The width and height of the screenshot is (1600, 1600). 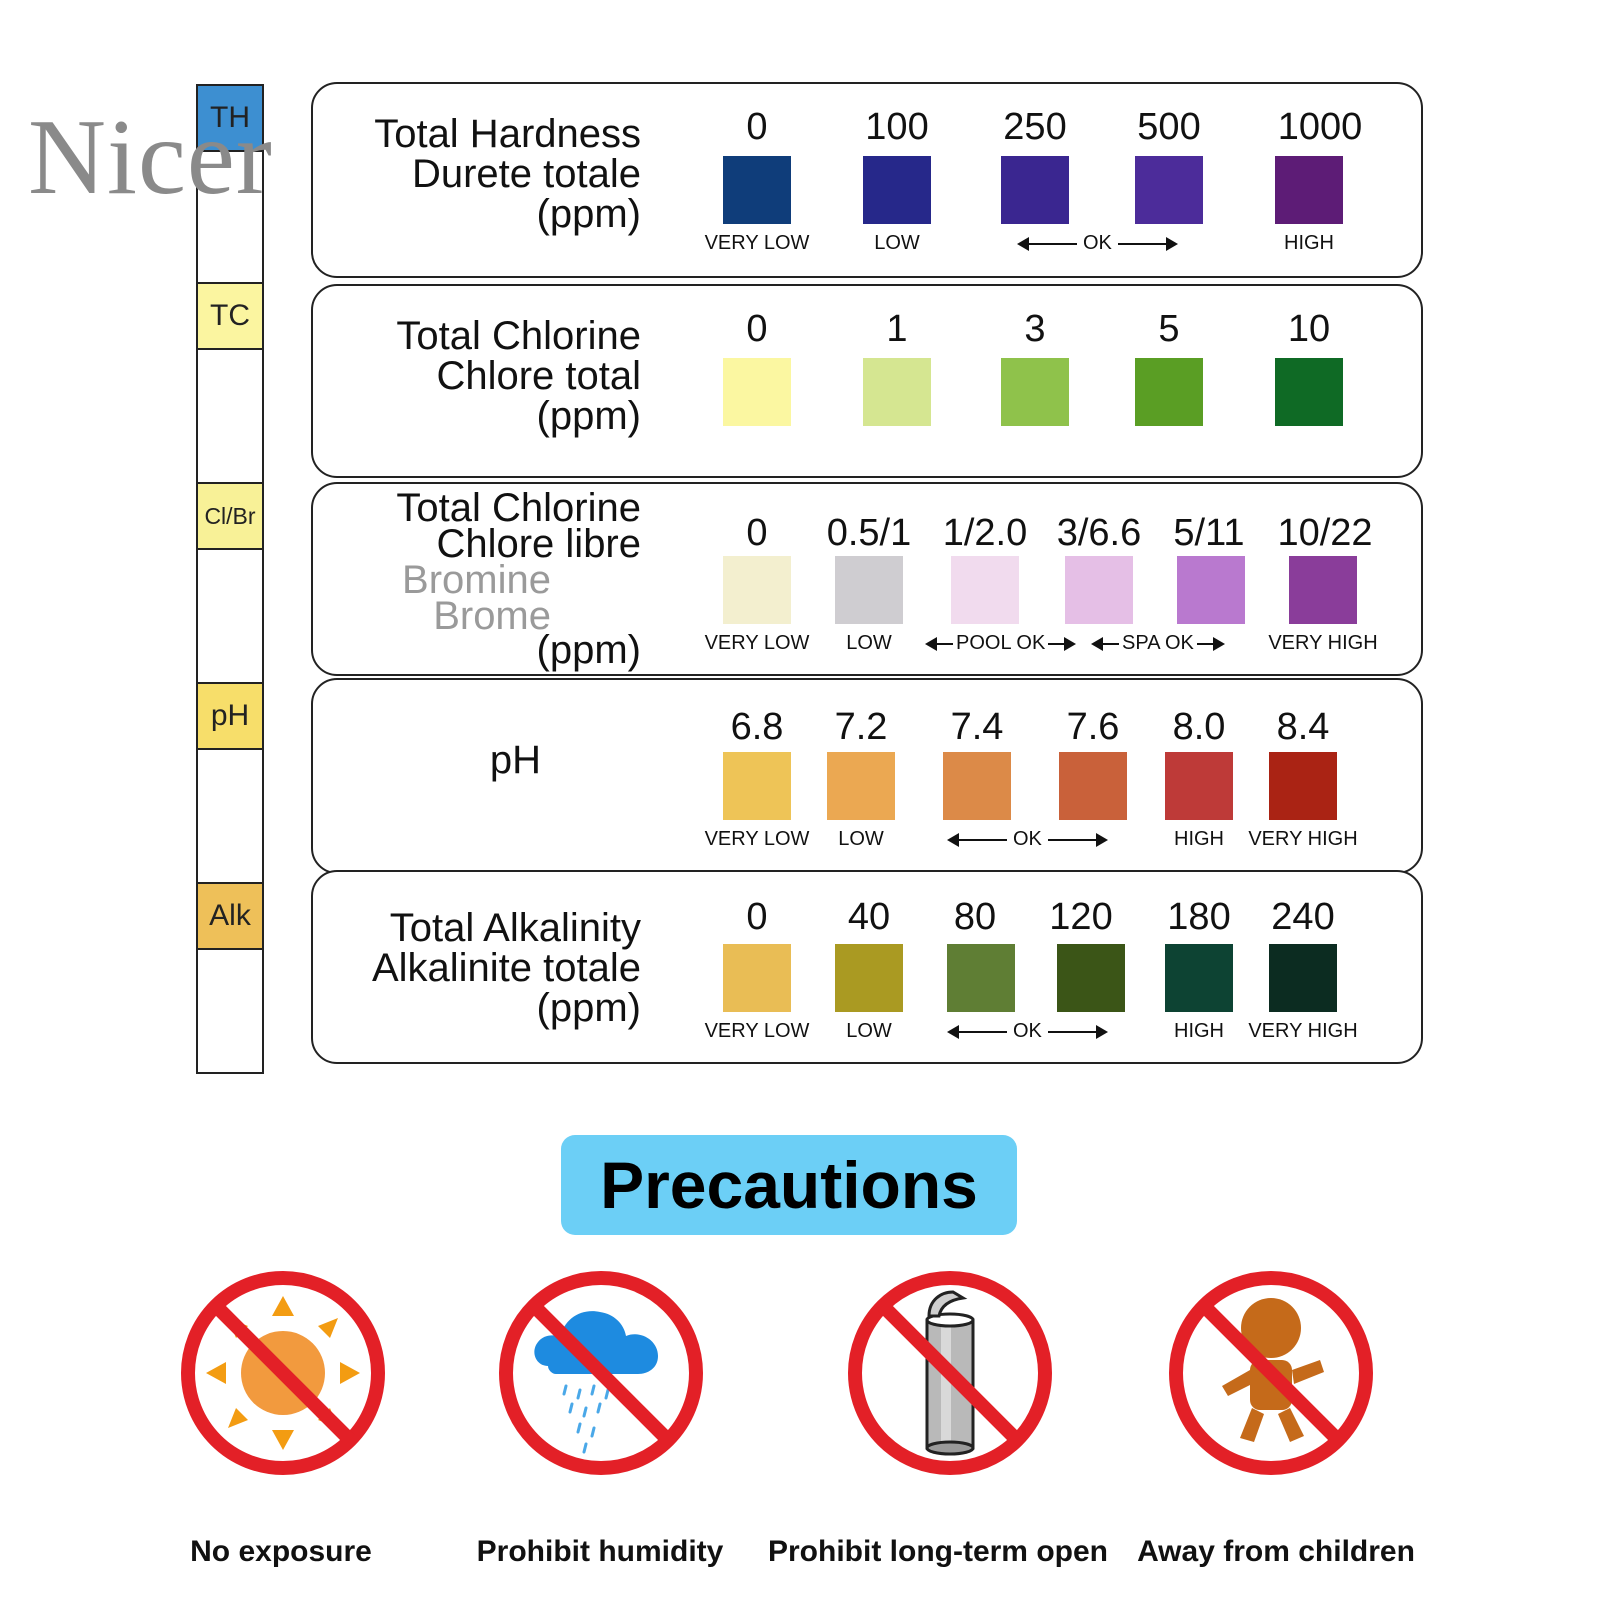 What do you see at coordinates (1001, 643) in the screenshot?
I see `range-indicator-pool-ok: POOL OK` at bounding box center [1001, 643].